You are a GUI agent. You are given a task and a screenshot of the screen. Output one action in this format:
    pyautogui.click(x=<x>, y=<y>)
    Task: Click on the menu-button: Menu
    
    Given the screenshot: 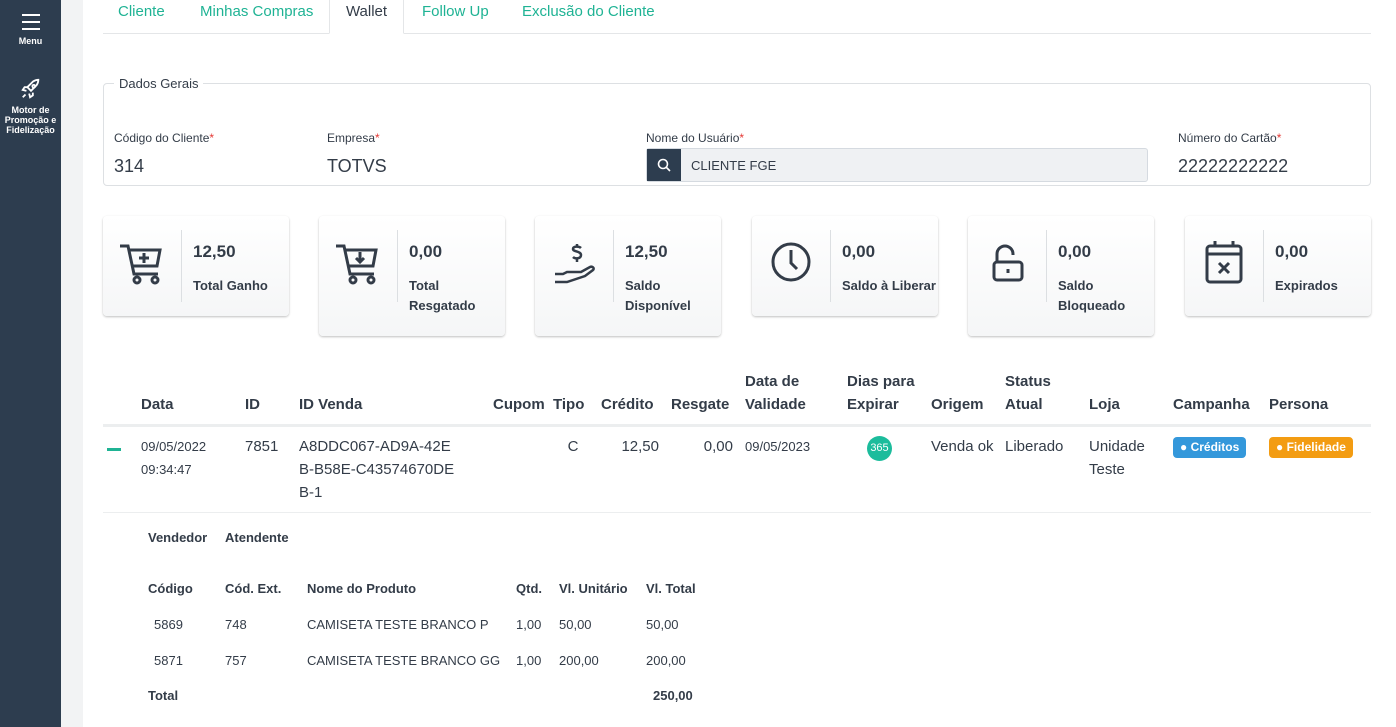 What is the action you would take?
    pyautogui.click(x=30, y=23)
    